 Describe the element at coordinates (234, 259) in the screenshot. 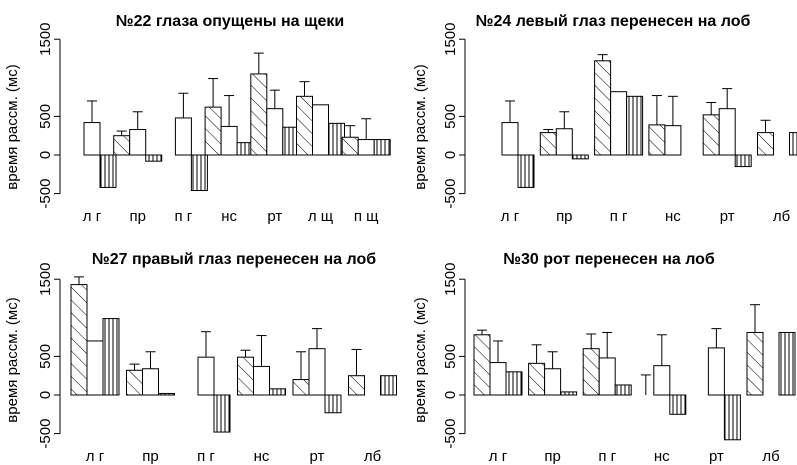

I see `panel-title: №27 правый глаз перенесен на лоб` at that location.